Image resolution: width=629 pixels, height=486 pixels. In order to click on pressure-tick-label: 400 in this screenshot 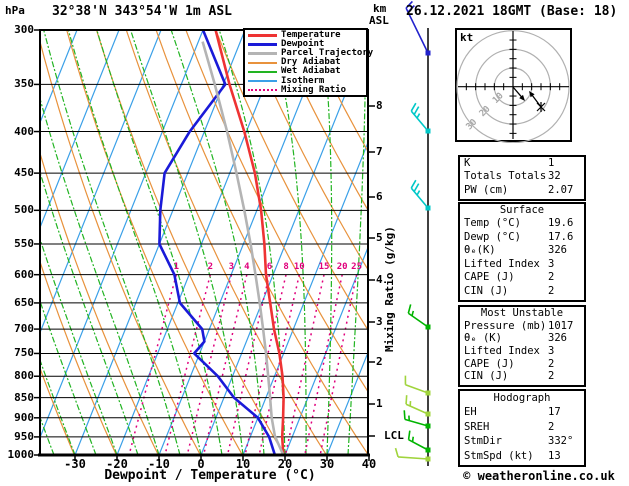, I will do `click(24, 131)`.